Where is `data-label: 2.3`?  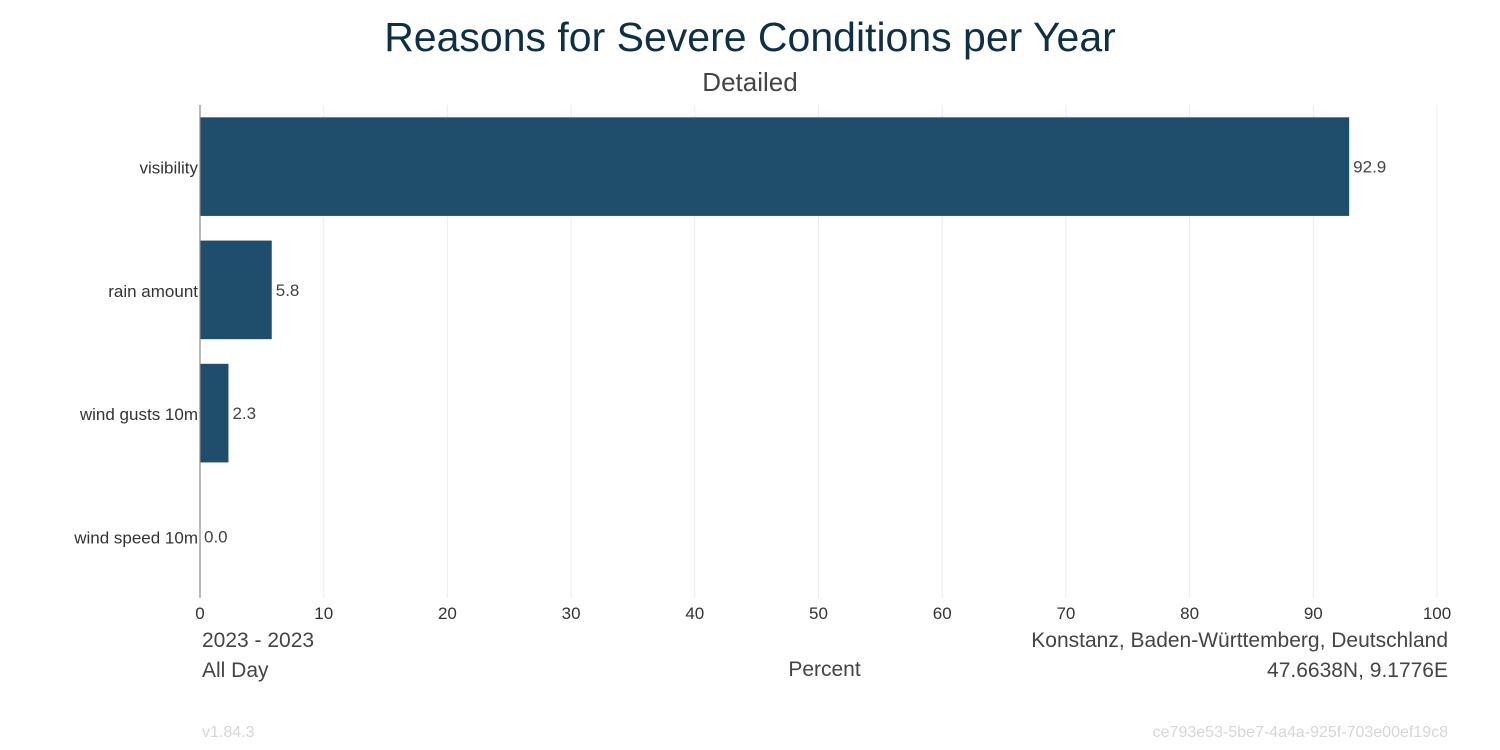
data-label: 2.3 is located at coordinates (244, 413).